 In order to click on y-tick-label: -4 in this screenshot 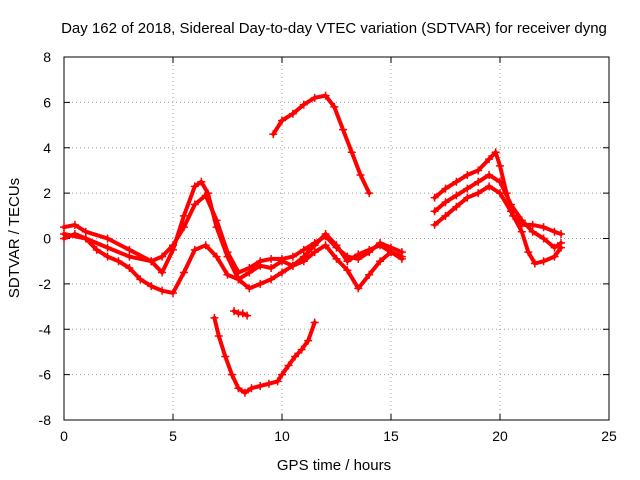, I will do `click(45, 329)`.